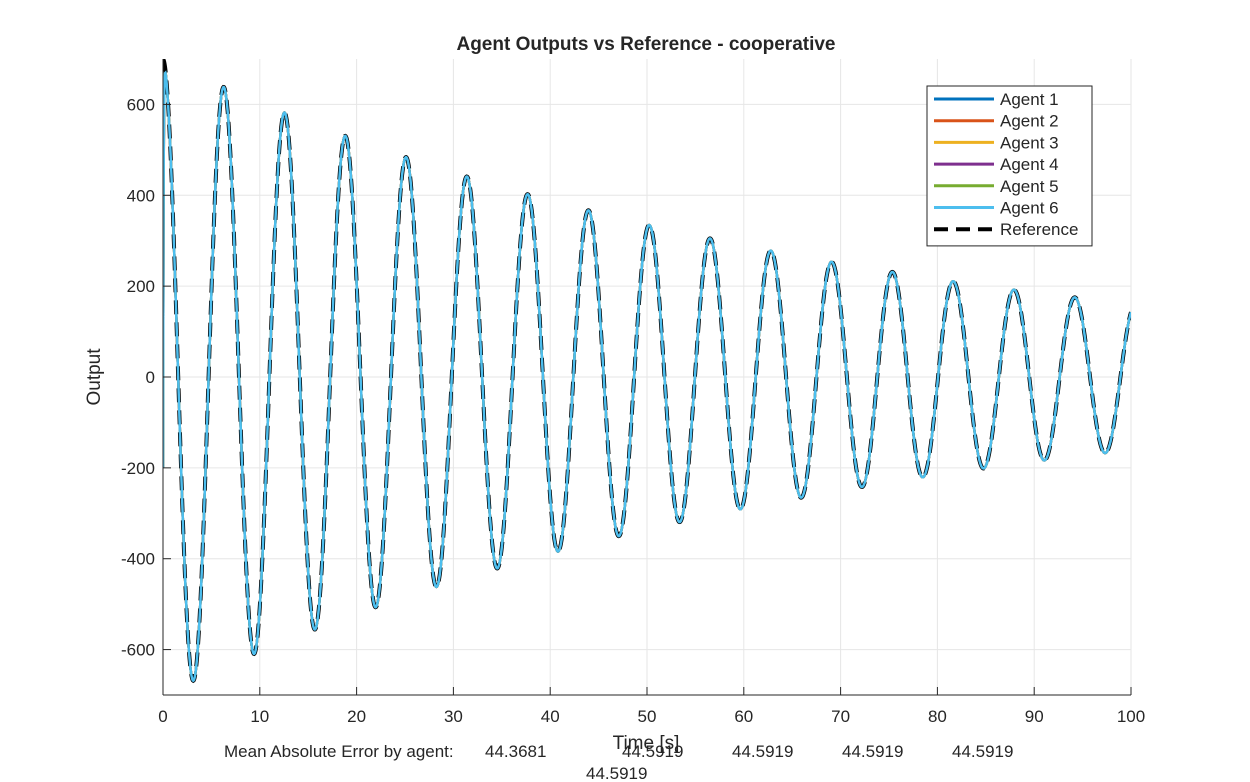 The image size is (1250, 782). I want to click on x-tick-label: 50, so click(647, 716).